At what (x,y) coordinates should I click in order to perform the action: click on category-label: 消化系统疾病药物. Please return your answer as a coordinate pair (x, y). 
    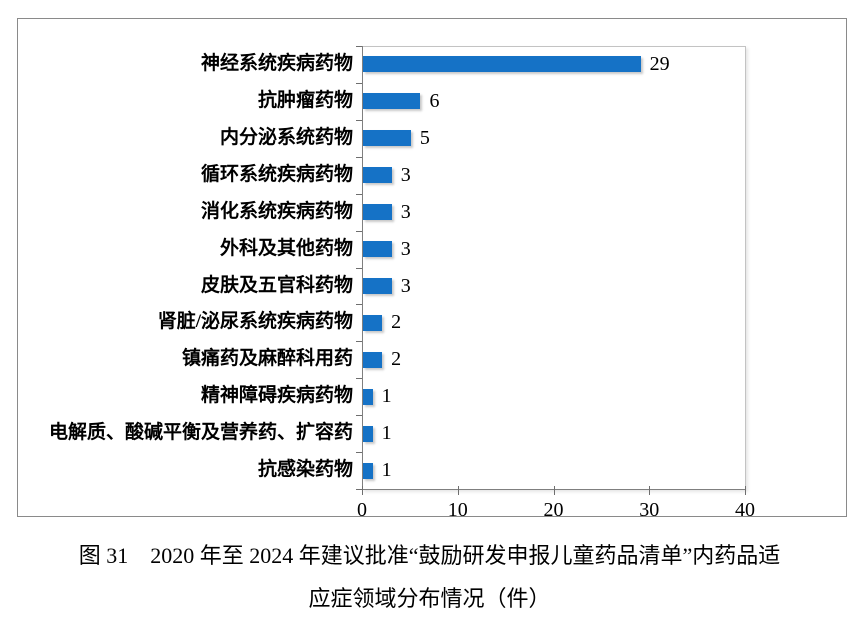
    Looking at the image, I should click on (276, 211).